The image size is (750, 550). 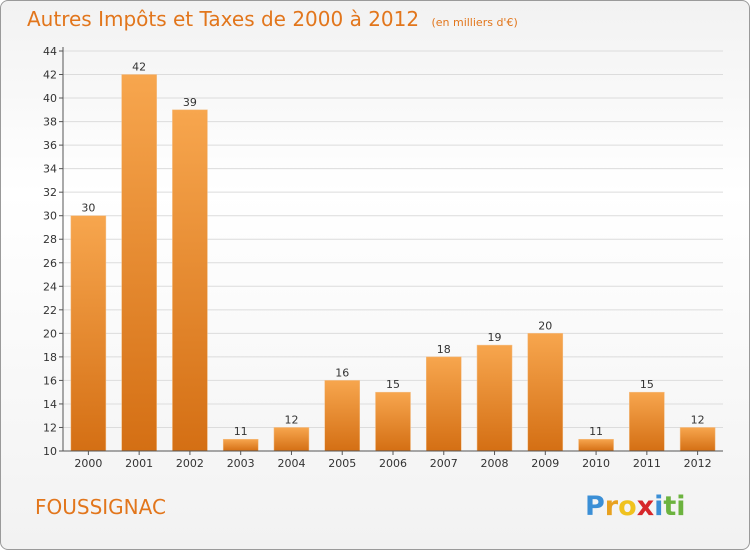 What do you see at coordinates (698, 463) in the screenshot?
I see `x-tick-label-2012: 2012` at bounding box center [698, 463].